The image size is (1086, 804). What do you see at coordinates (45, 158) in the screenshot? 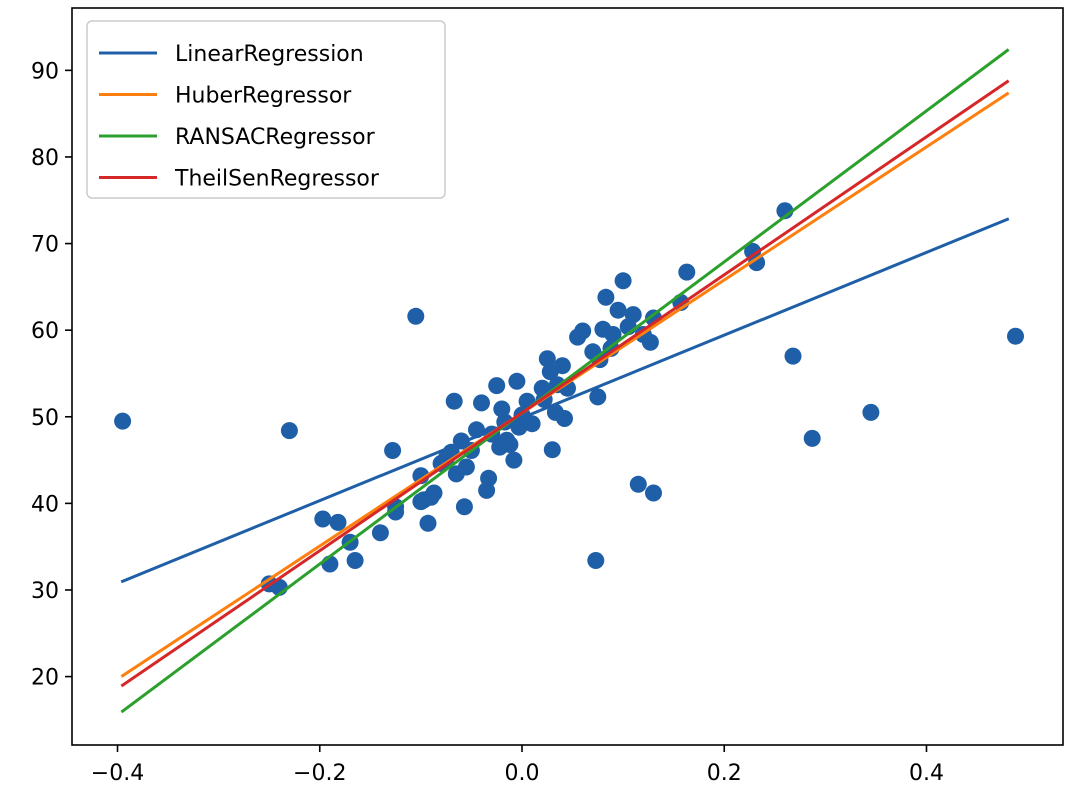
I see `y-tick-label: 80` at bounding box center [45, 158].